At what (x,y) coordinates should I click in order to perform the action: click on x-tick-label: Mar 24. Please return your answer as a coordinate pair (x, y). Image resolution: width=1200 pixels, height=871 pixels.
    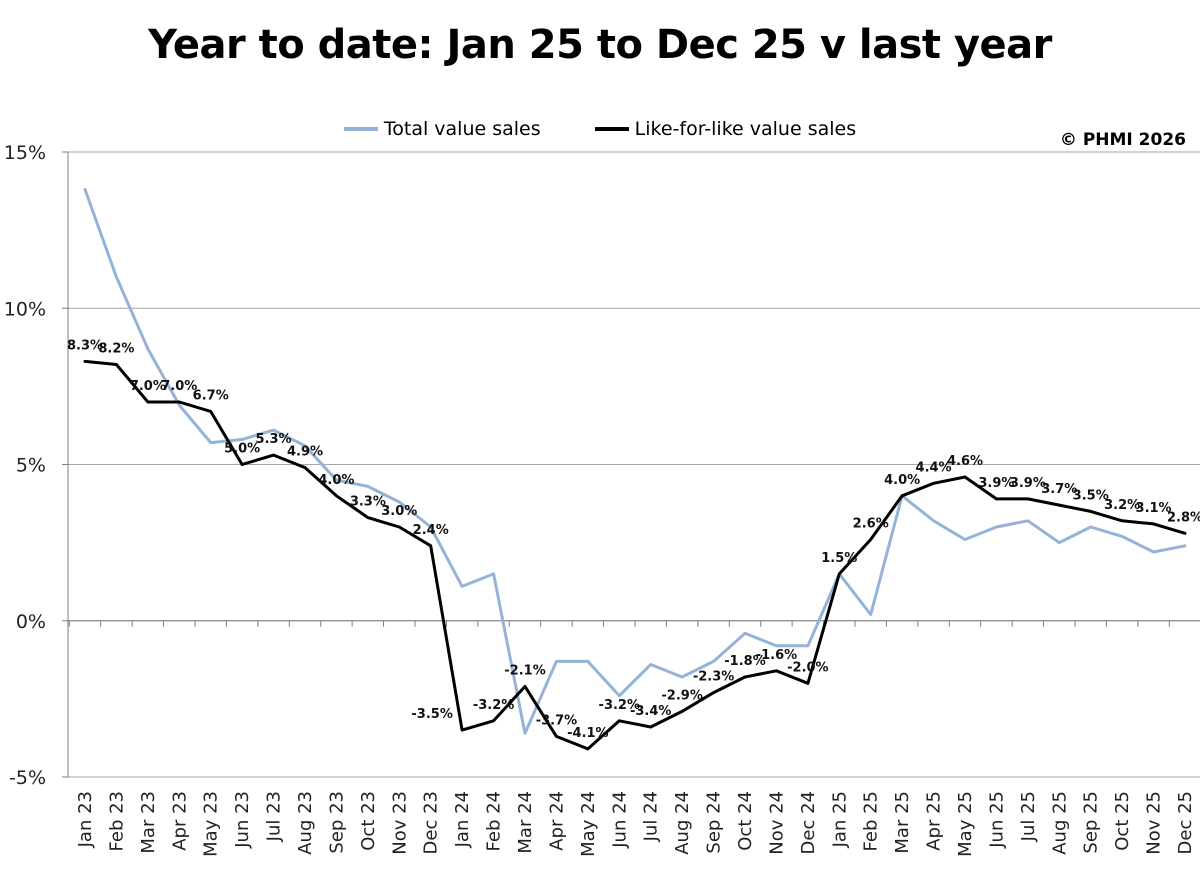
    Looking at the image, I should click on (525, 822).